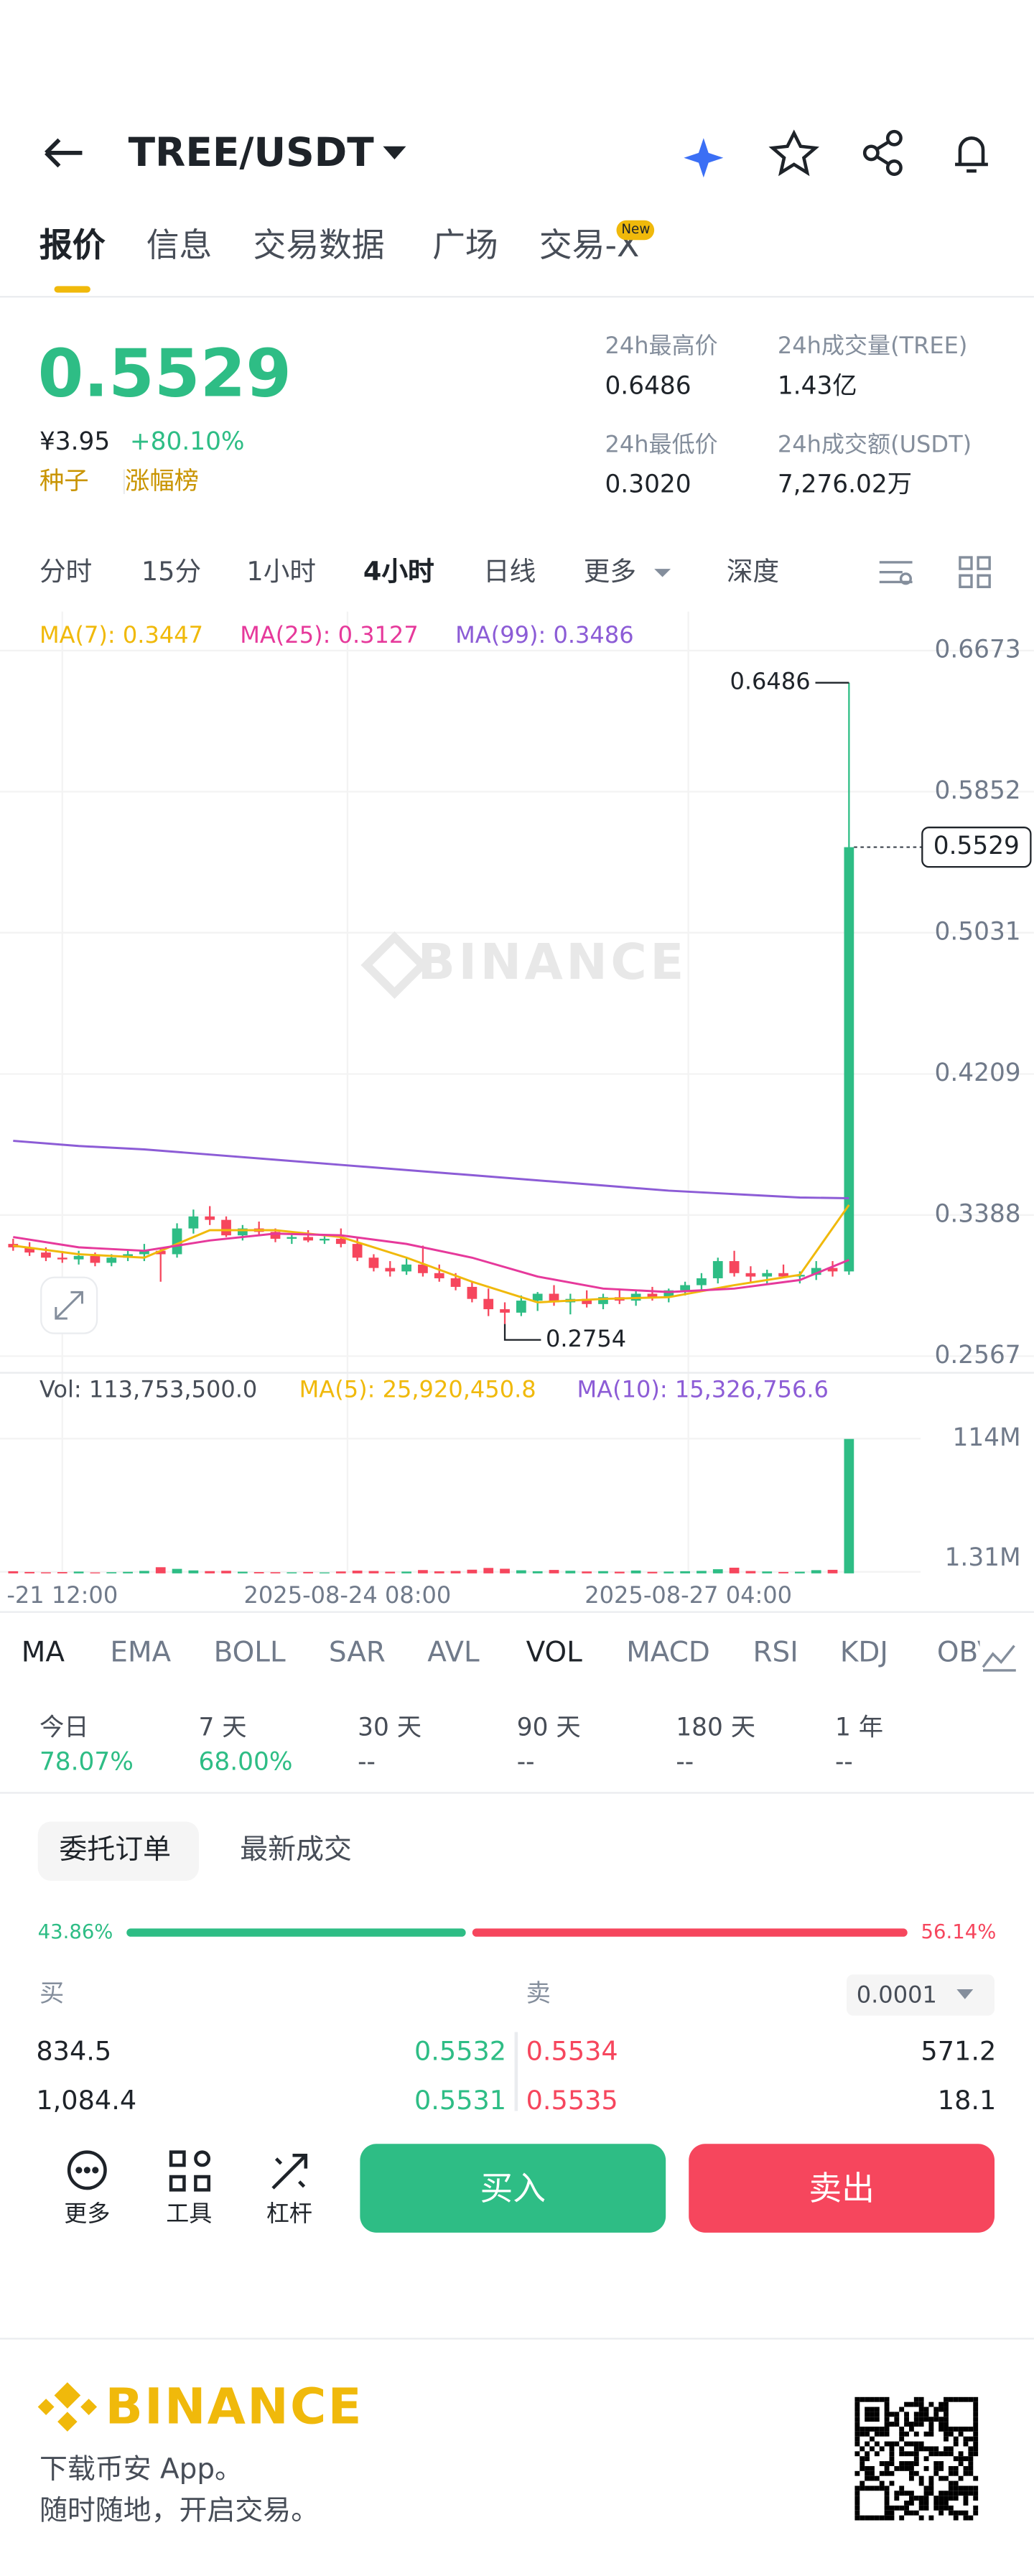  Describe the element at coordinates (357, 1653) in the screenshot. I see `indicator: SAR` at that location.